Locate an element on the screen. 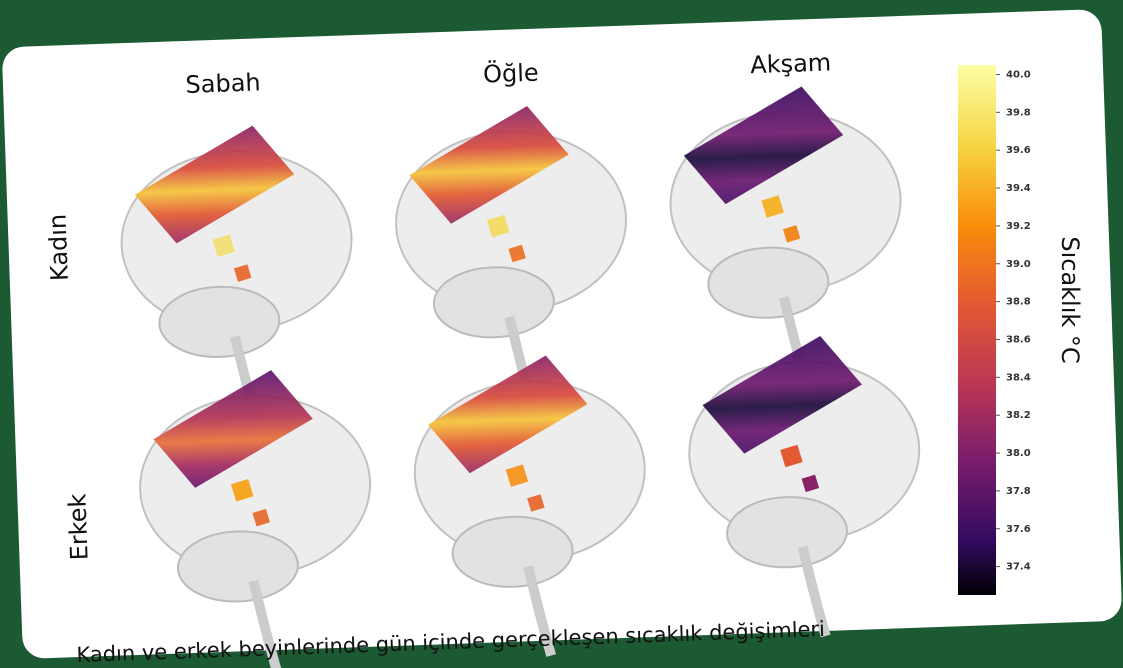 The height and width of the screenshot is (668, 1123). colorbar-tick-label: 39.4 is located at coordinates (1018, 188).